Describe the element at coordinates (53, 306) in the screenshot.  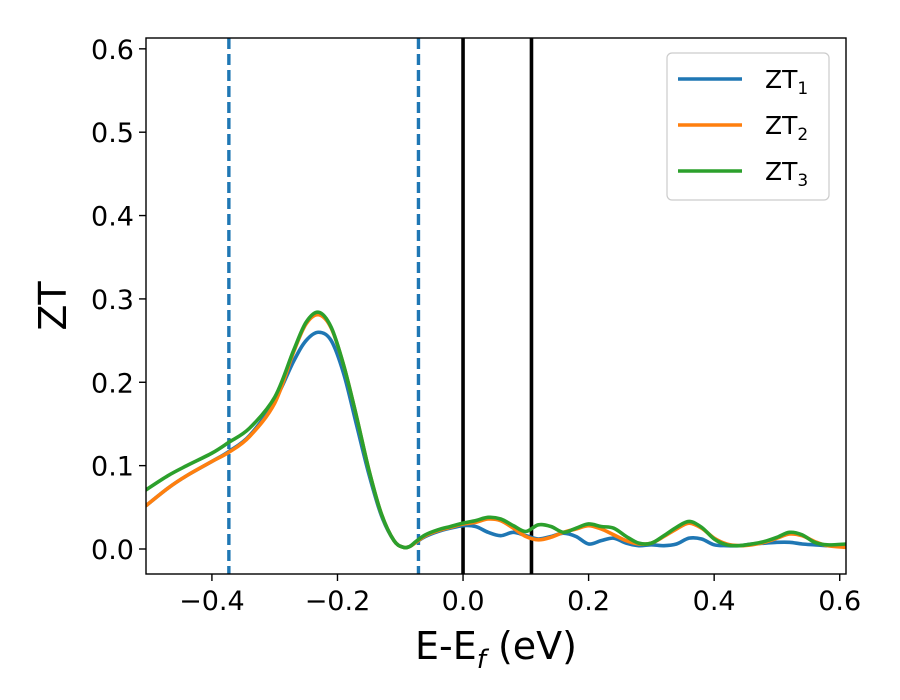
I see `y-axis-title: ZT` at that location.